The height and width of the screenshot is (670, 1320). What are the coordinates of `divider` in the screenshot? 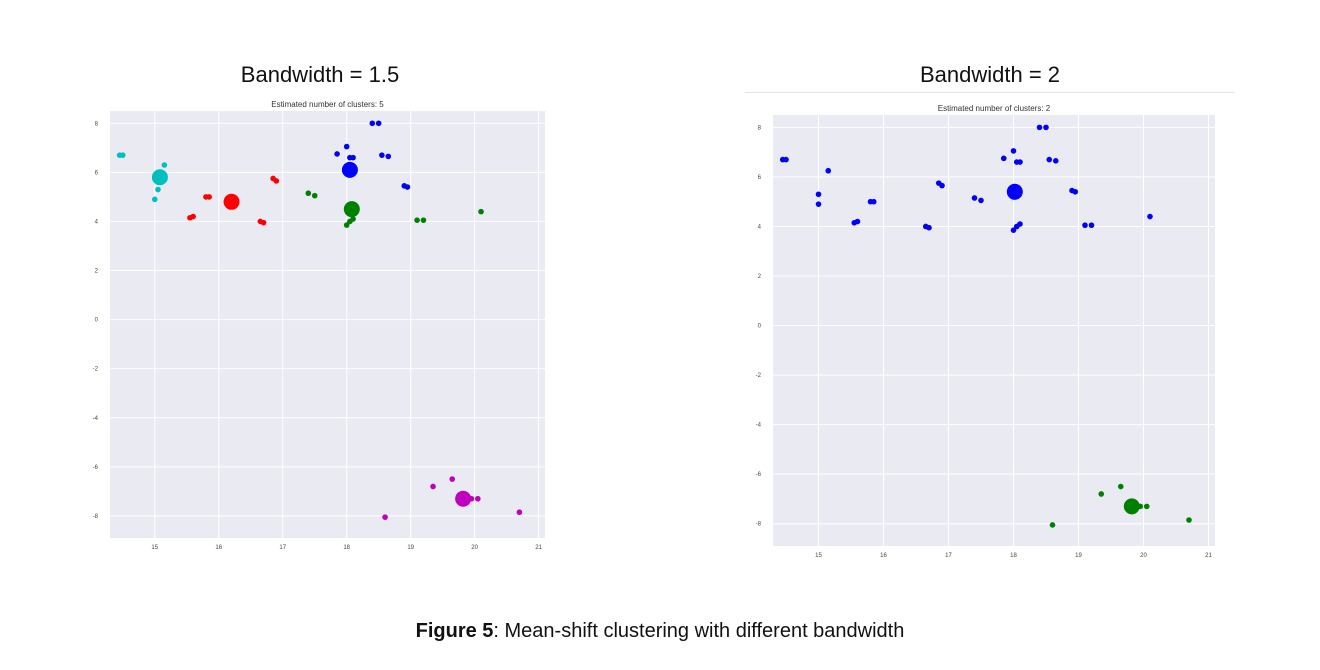 It's located at (990, 92).